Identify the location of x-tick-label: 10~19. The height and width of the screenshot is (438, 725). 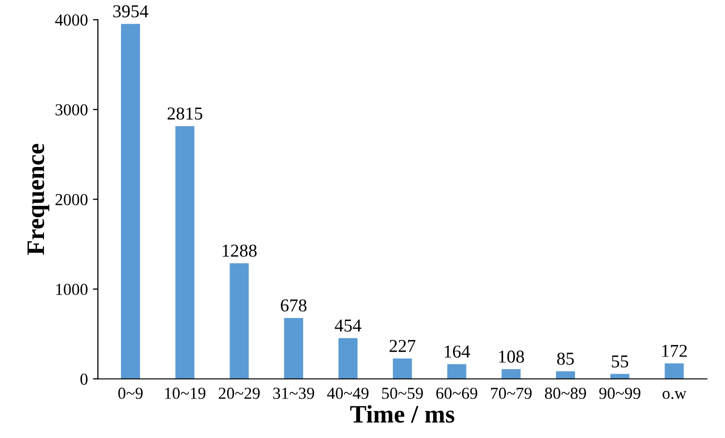
(185, 393).